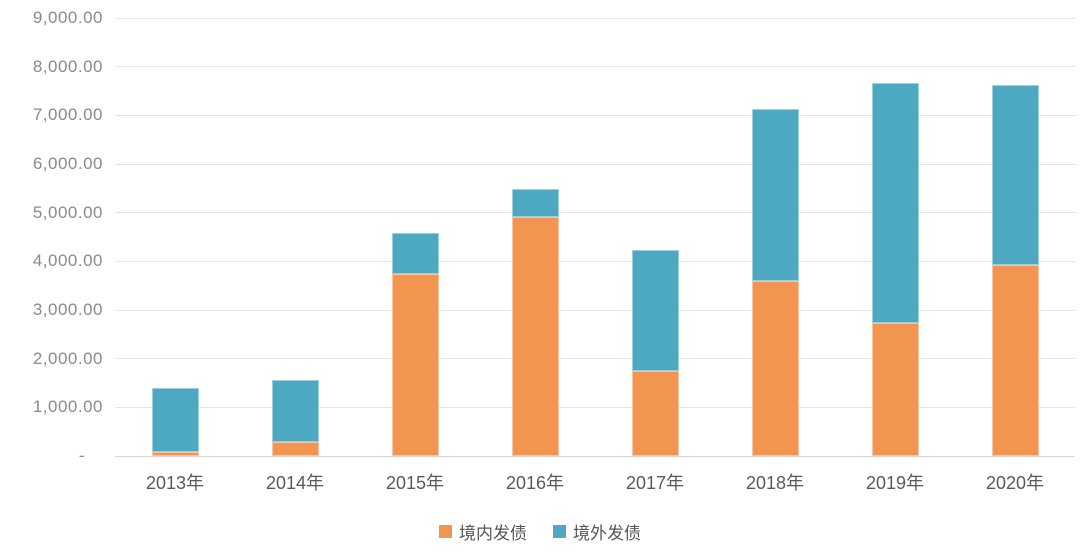 This screenshot has width=1080, height=559. What do you see at coordinates (595, 456) in the screenshot?
I see `x-axis-baseline` at bounding box center [595, 456].